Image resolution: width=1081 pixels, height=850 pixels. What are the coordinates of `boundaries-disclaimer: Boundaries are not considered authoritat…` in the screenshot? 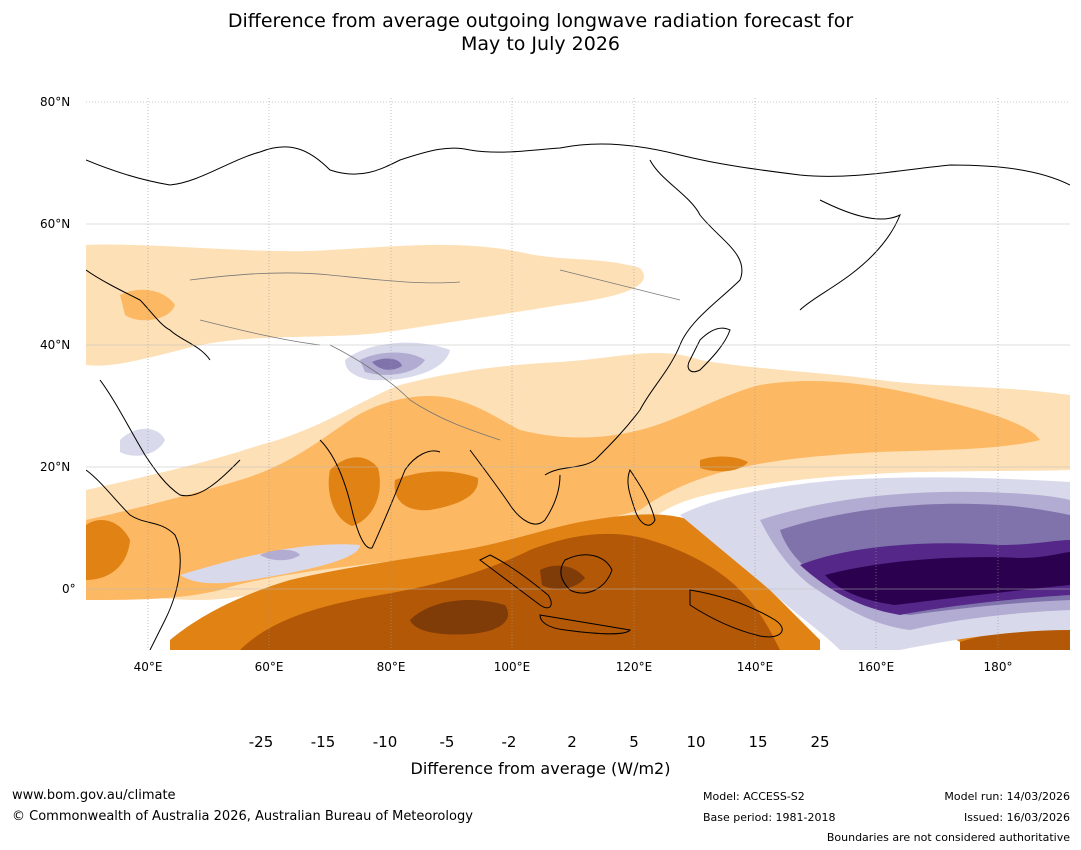 It's located at (948, 837).